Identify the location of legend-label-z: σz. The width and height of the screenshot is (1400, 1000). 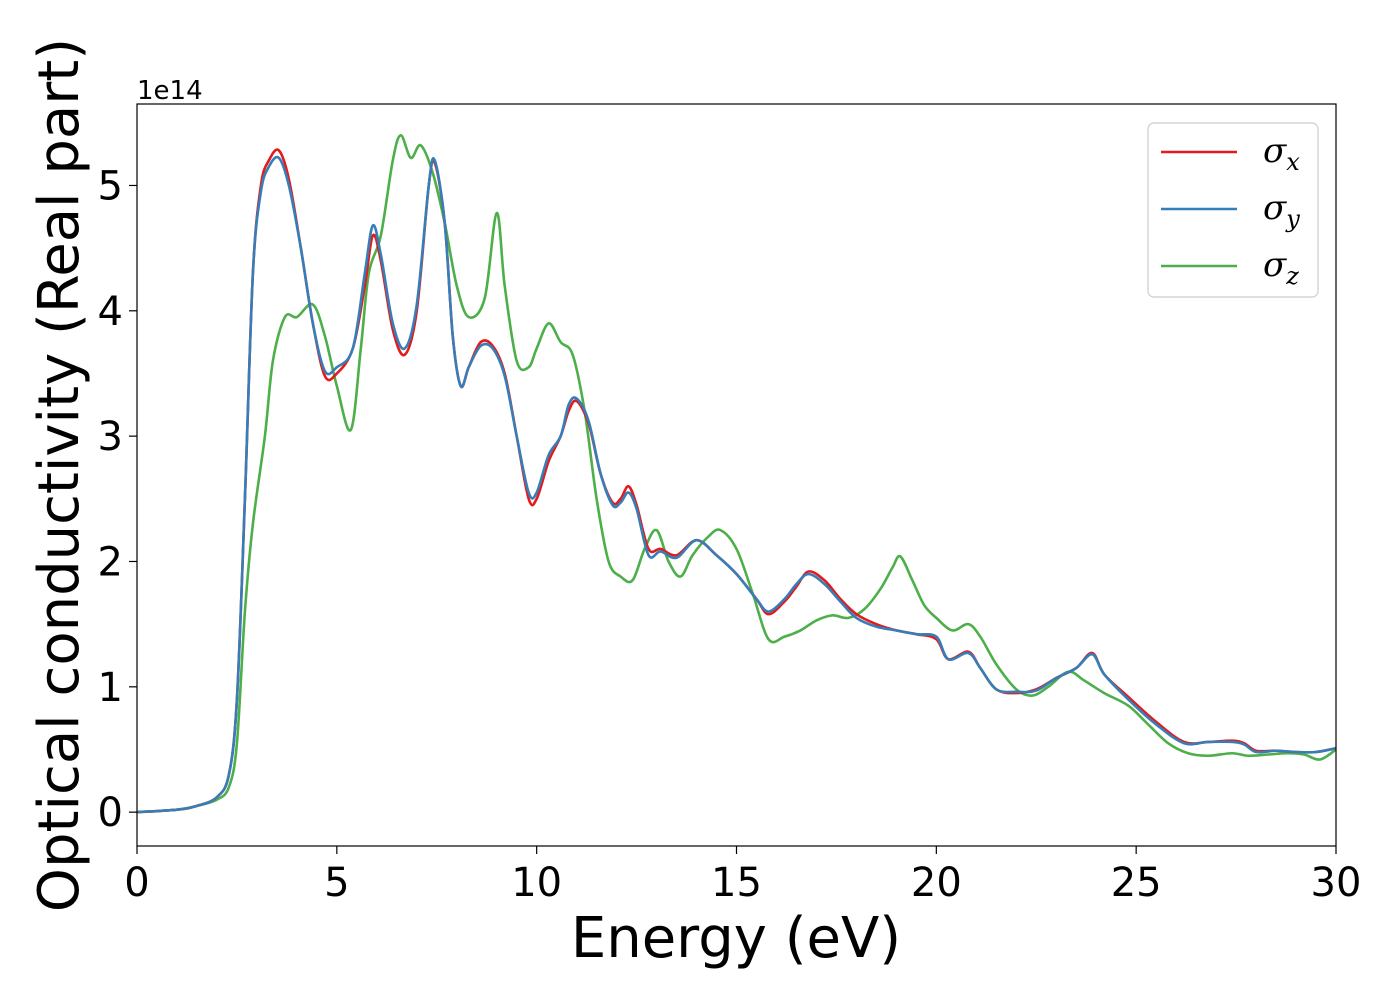
(1281, 267).